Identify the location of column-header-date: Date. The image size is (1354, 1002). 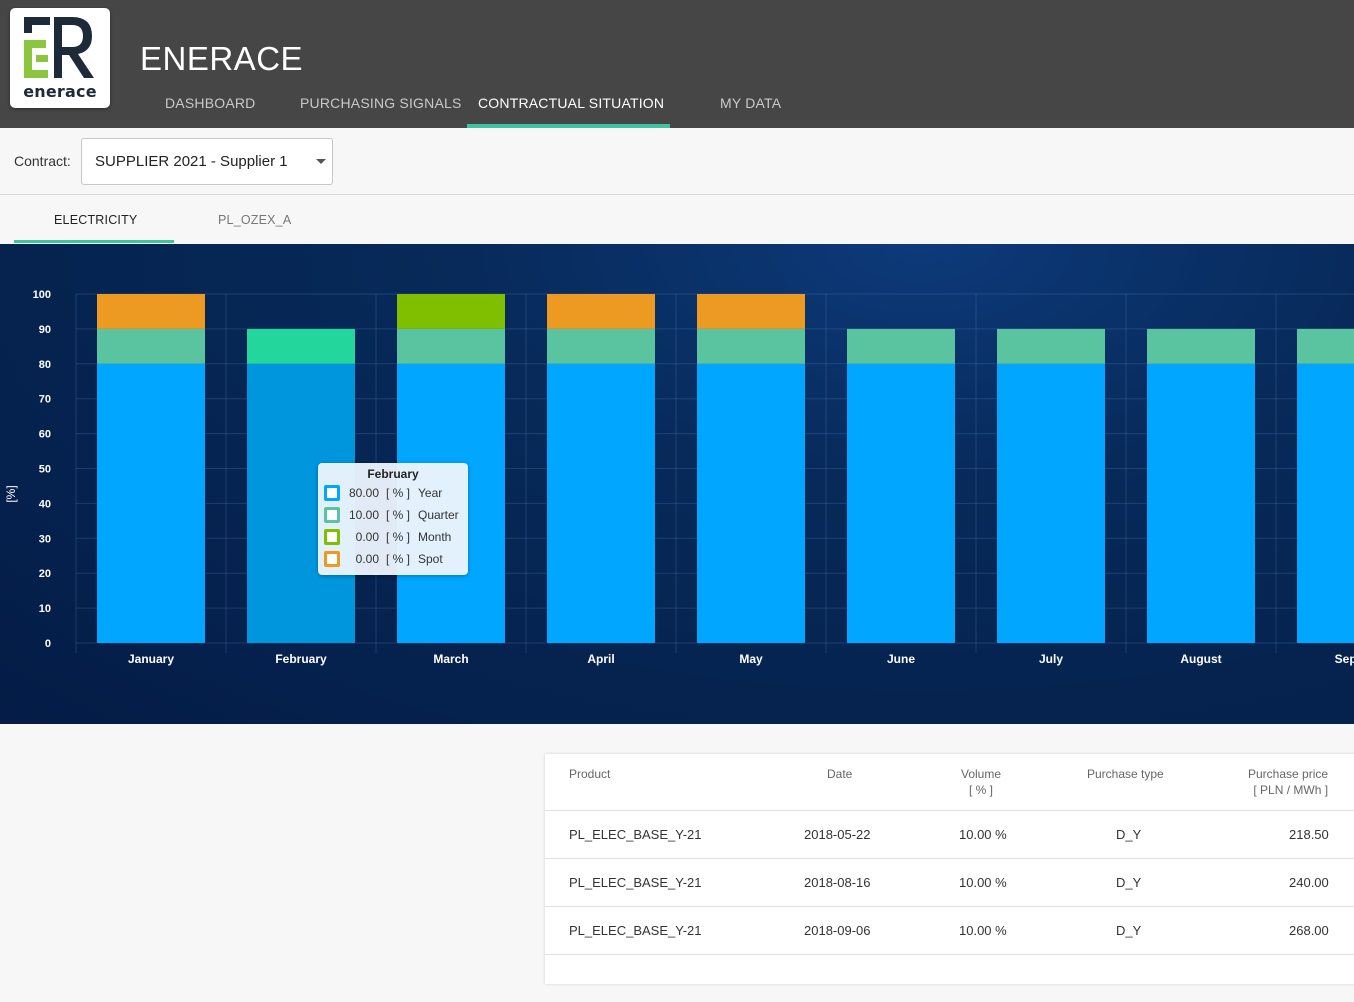
(839, 774).